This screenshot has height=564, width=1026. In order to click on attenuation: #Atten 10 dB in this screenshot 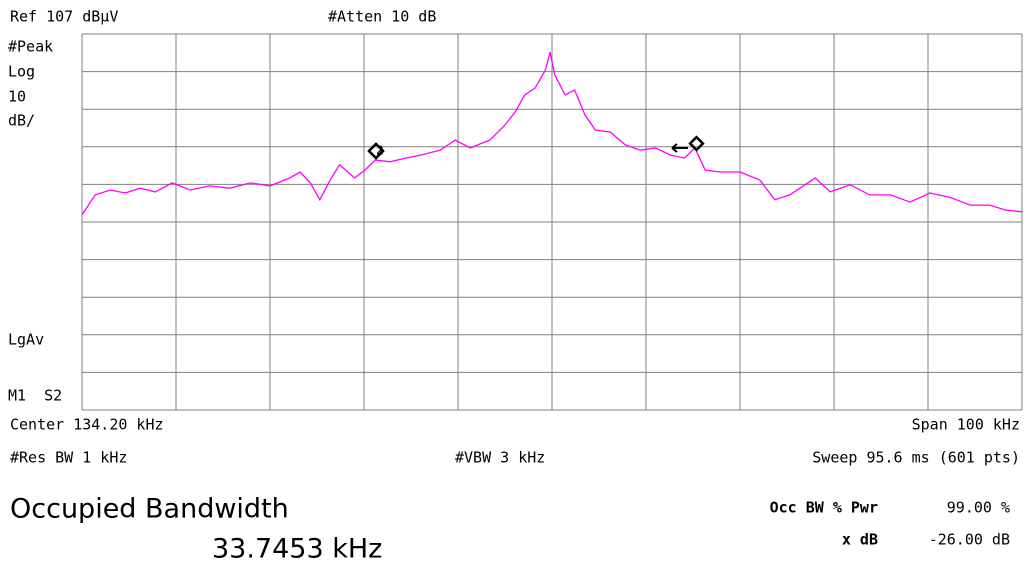, I will do `click(382, 17)`.